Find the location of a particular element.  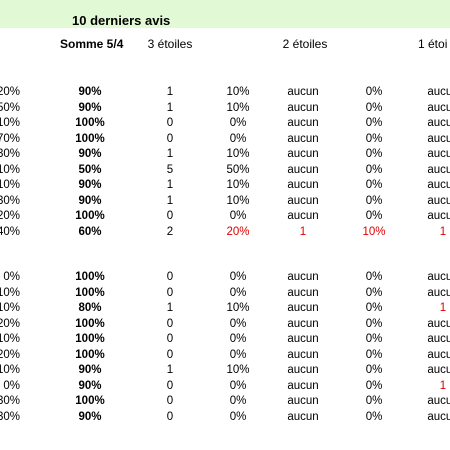

cell-percent: 40% is located at coordinates (10, 231).